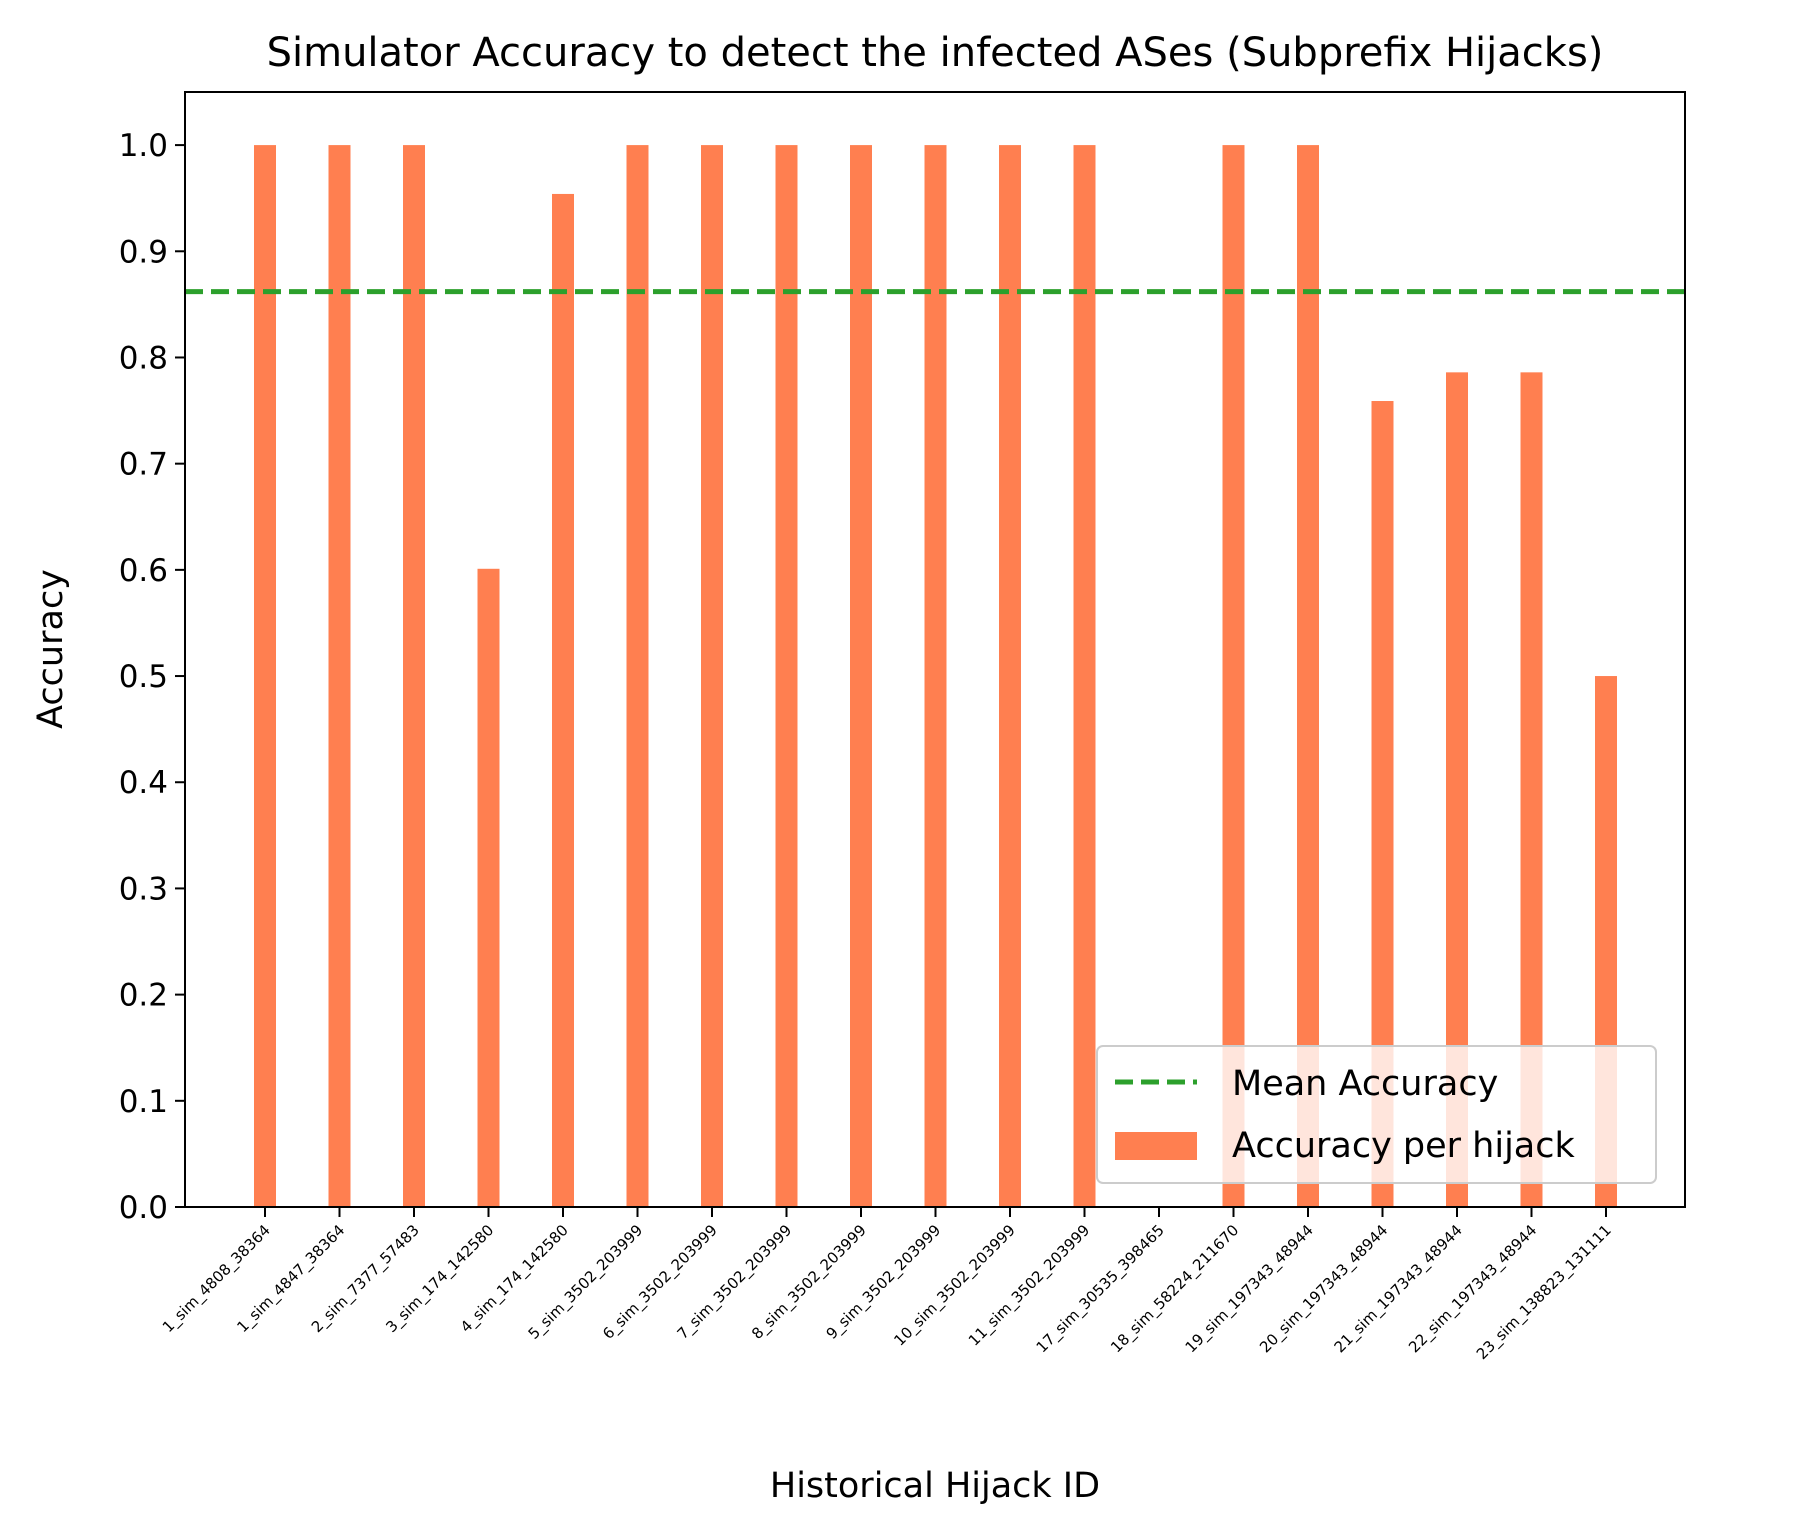  I want to click on x-tick-label: 17_sim_30535_398465, so click(1101, 1289).